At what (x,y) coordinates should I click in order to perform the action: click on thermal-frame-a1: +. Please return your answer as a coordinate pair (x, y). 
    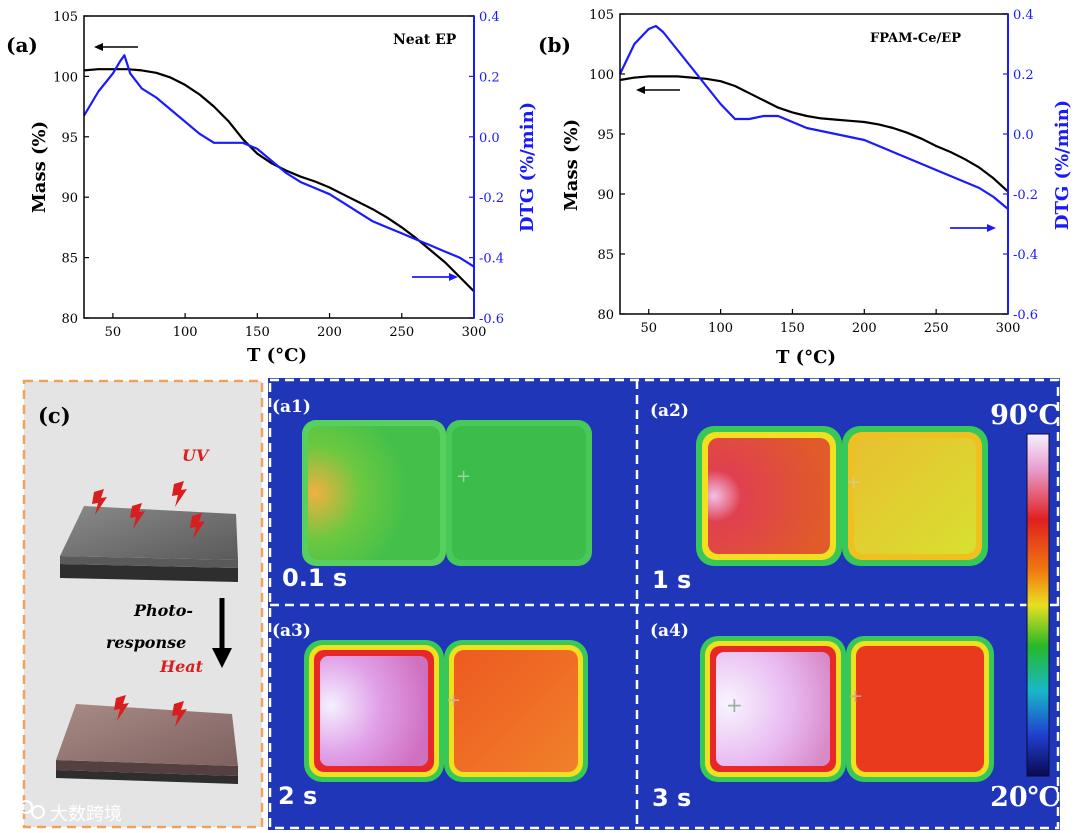
    Looking at the image, I should click on (447, 493).